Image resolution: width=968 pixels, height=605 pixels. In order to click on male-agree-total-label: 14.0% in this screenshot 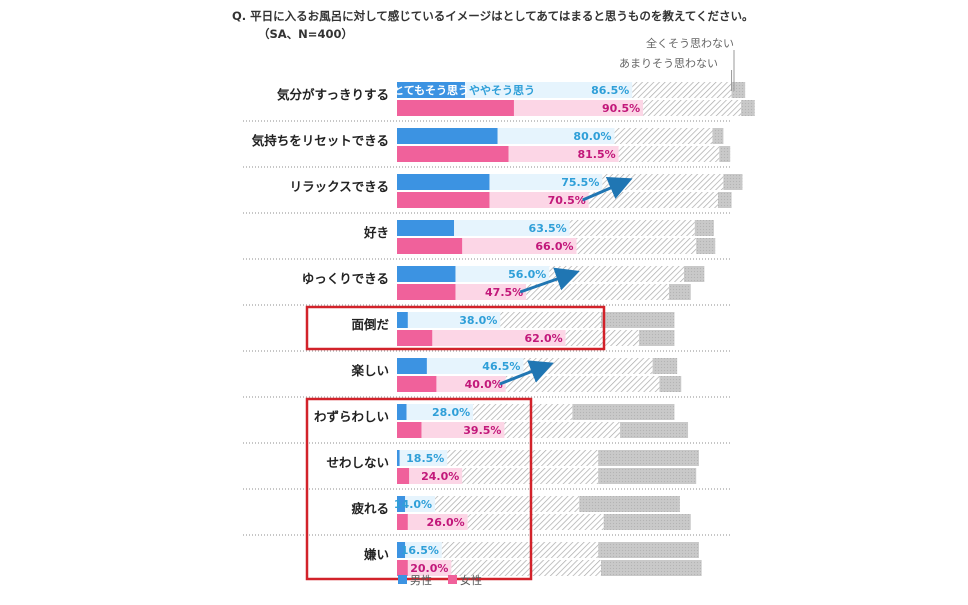, I will do `click(413, 504)`.